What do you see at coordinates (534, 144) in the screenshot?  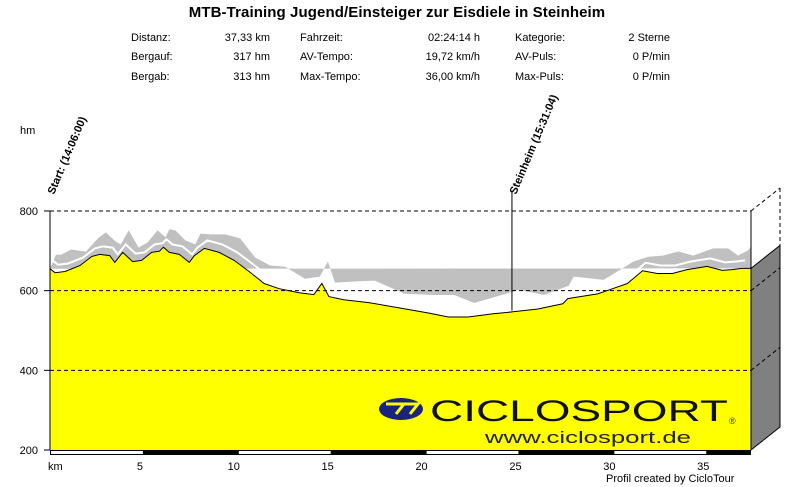 I see `waypoint-label-1: Steinheim (15:31:04)` at bounding box center [534, 144].